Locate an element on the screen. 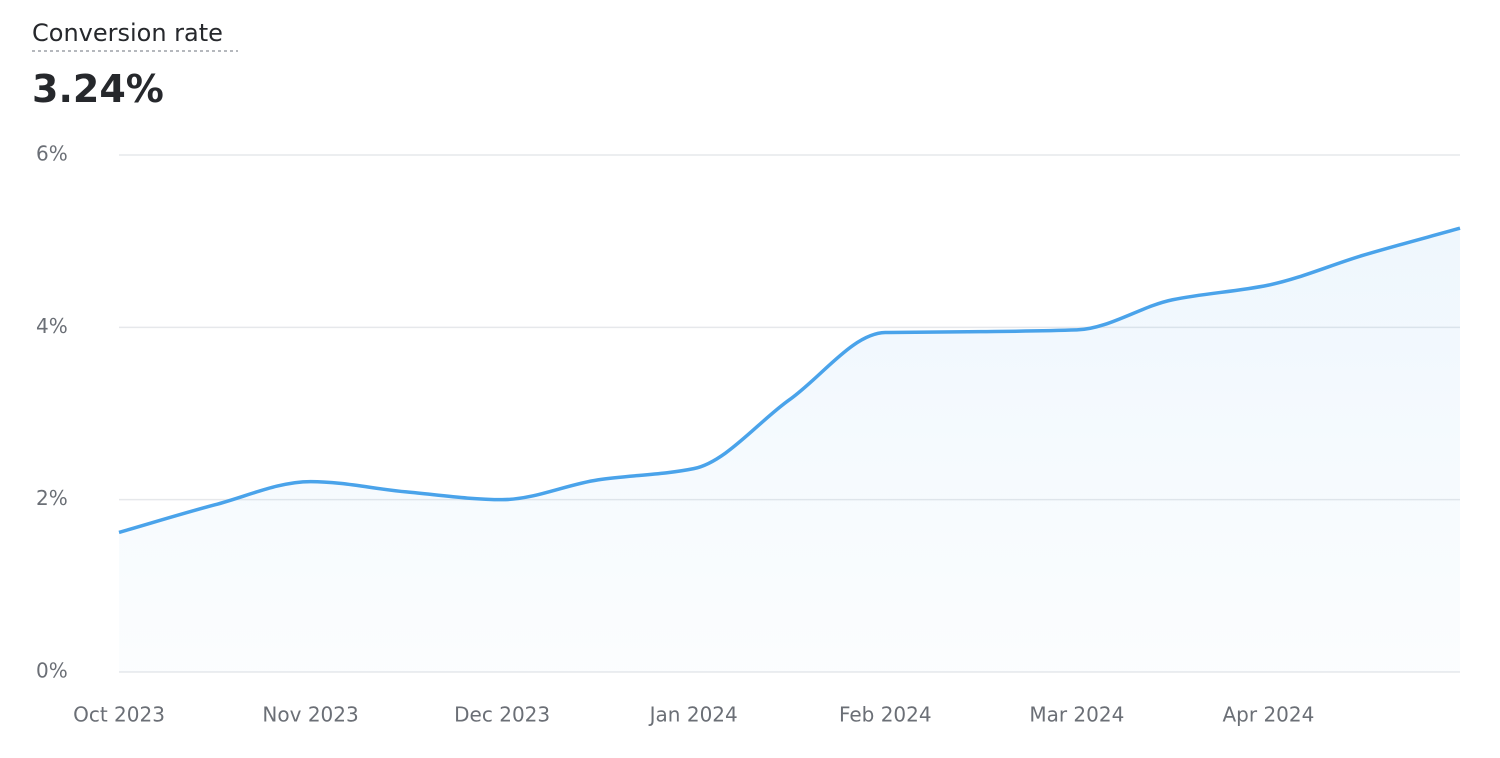 This screenshot has width=1500, height=758. y-tick-label: 0% is located at coordinates (52, 671).